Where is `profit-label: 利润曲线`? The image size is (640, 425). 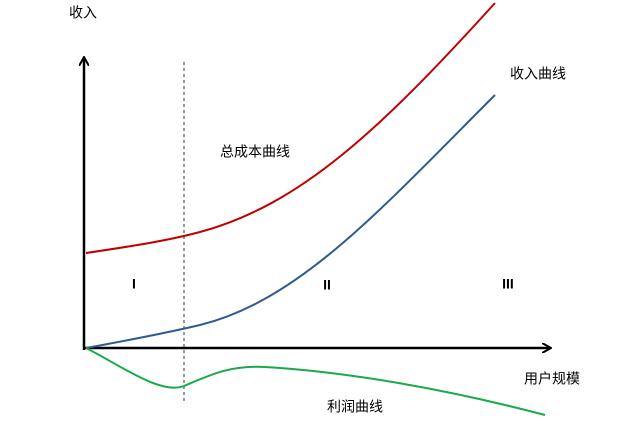
profit-label: 利润曲线 is located at coordinates (355, 407).